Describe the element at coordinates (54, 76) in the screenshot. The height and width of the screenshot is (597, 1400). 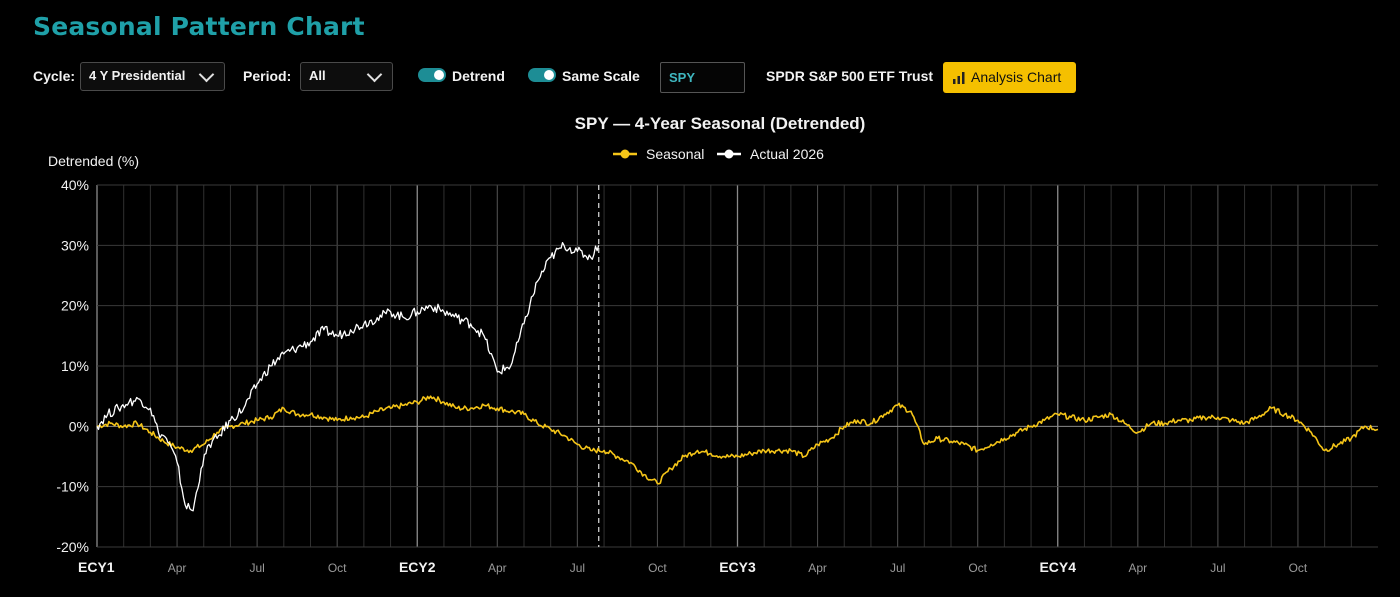
I see `cycle-label: Cycle:` at that location.